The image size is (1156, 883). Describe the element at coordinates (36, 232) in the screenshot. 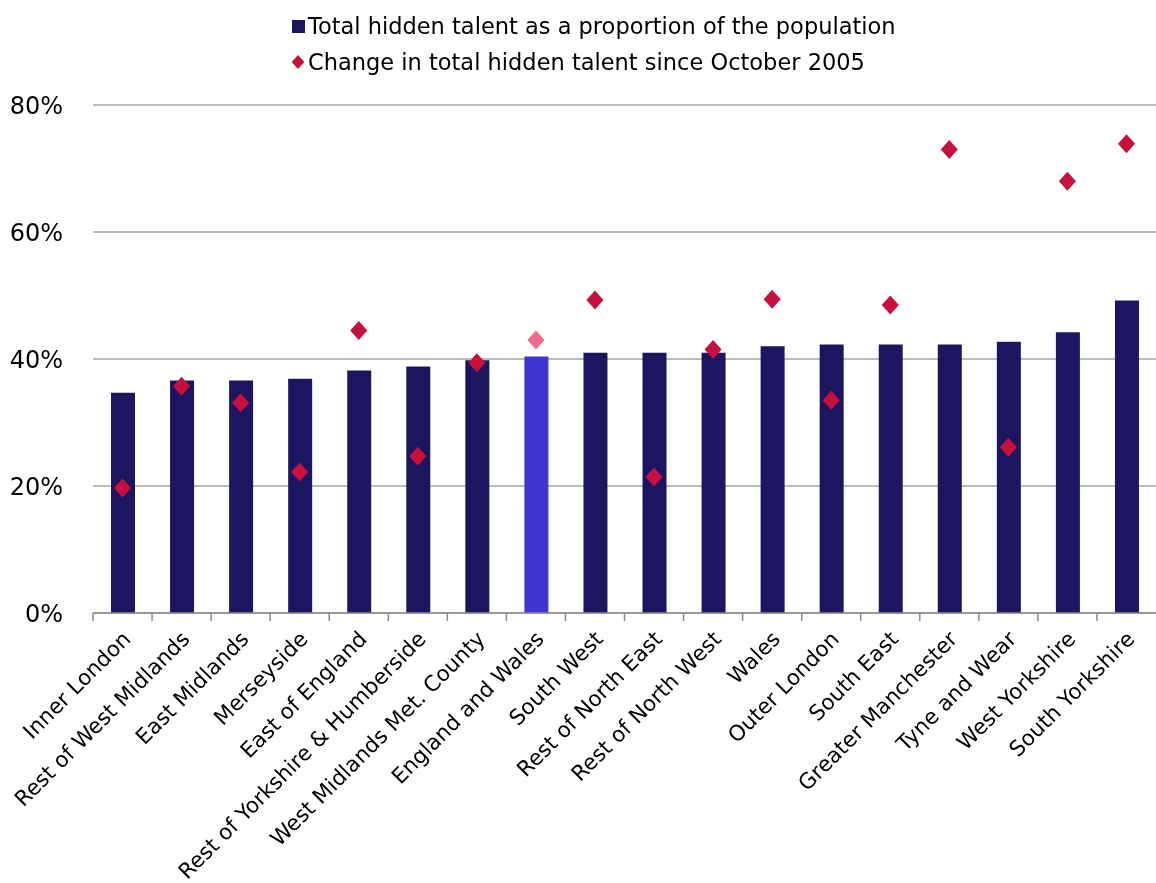

I see `y-tick-label: 60%` at that location.